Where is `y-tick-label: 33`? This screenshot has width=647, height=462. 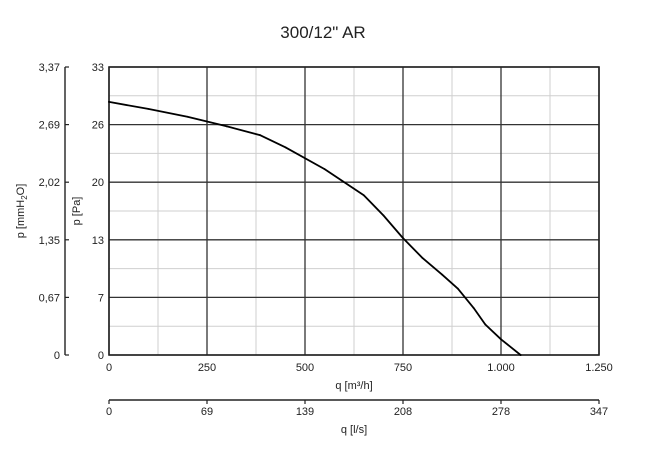 y-tick-label: 33 is located at coordinates (98, 68).